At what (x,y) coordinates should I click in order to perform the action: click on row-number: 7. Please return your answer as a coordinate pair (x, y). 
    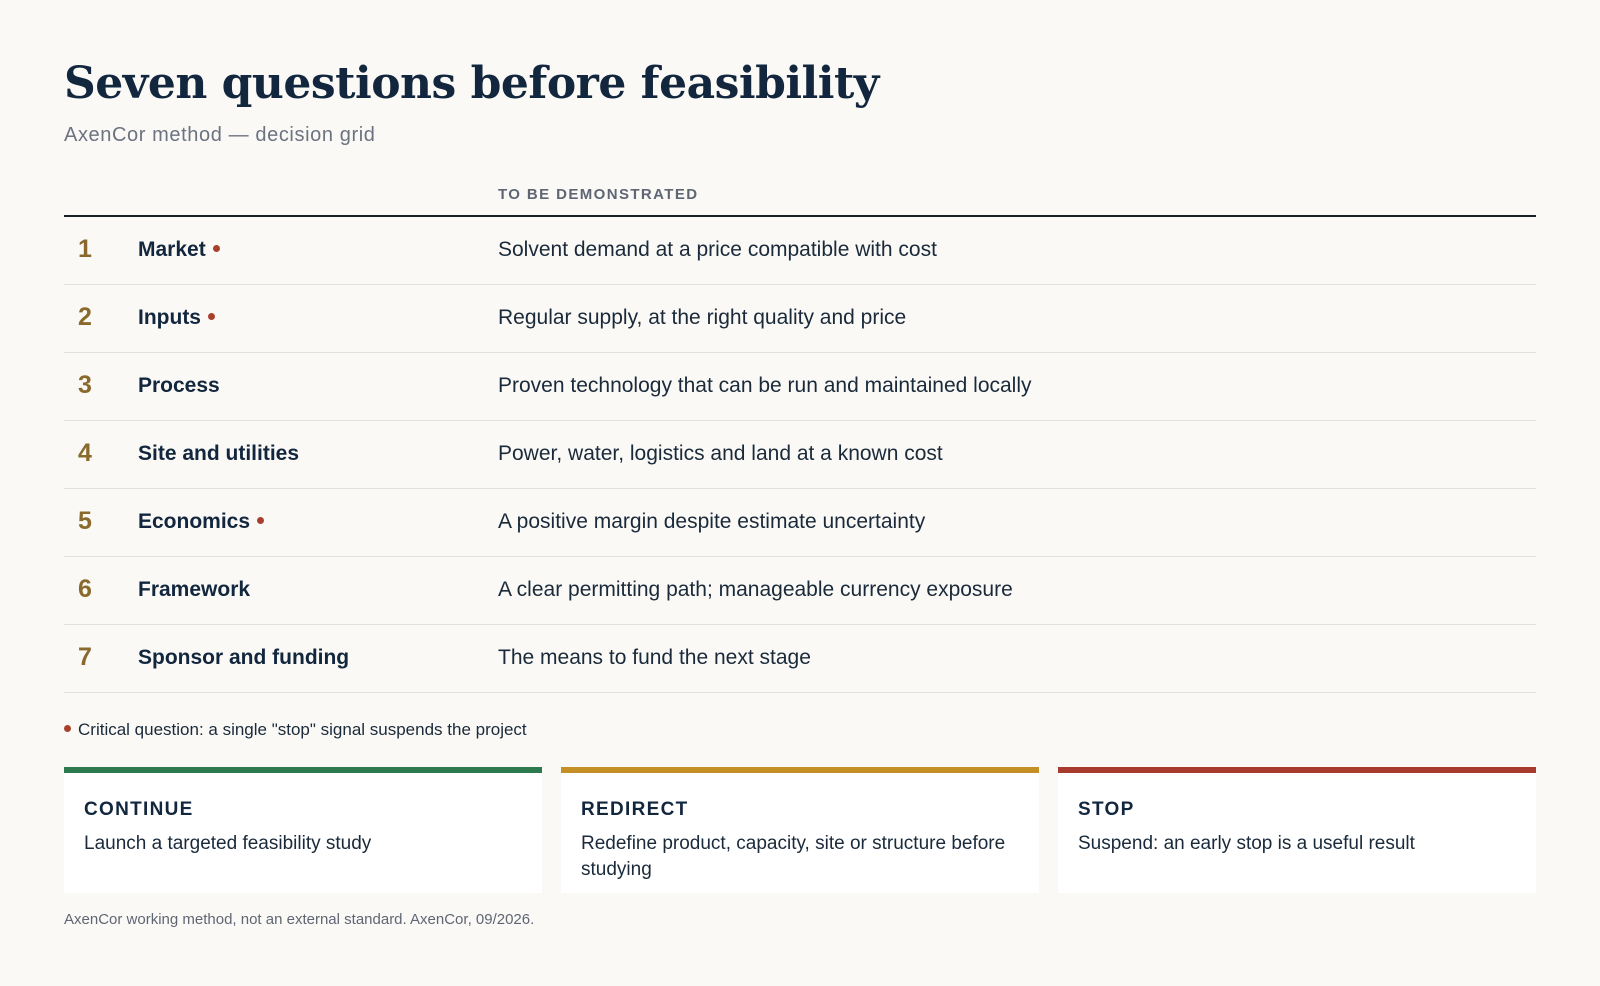
    Looking at the image, I should click on (85, 657).